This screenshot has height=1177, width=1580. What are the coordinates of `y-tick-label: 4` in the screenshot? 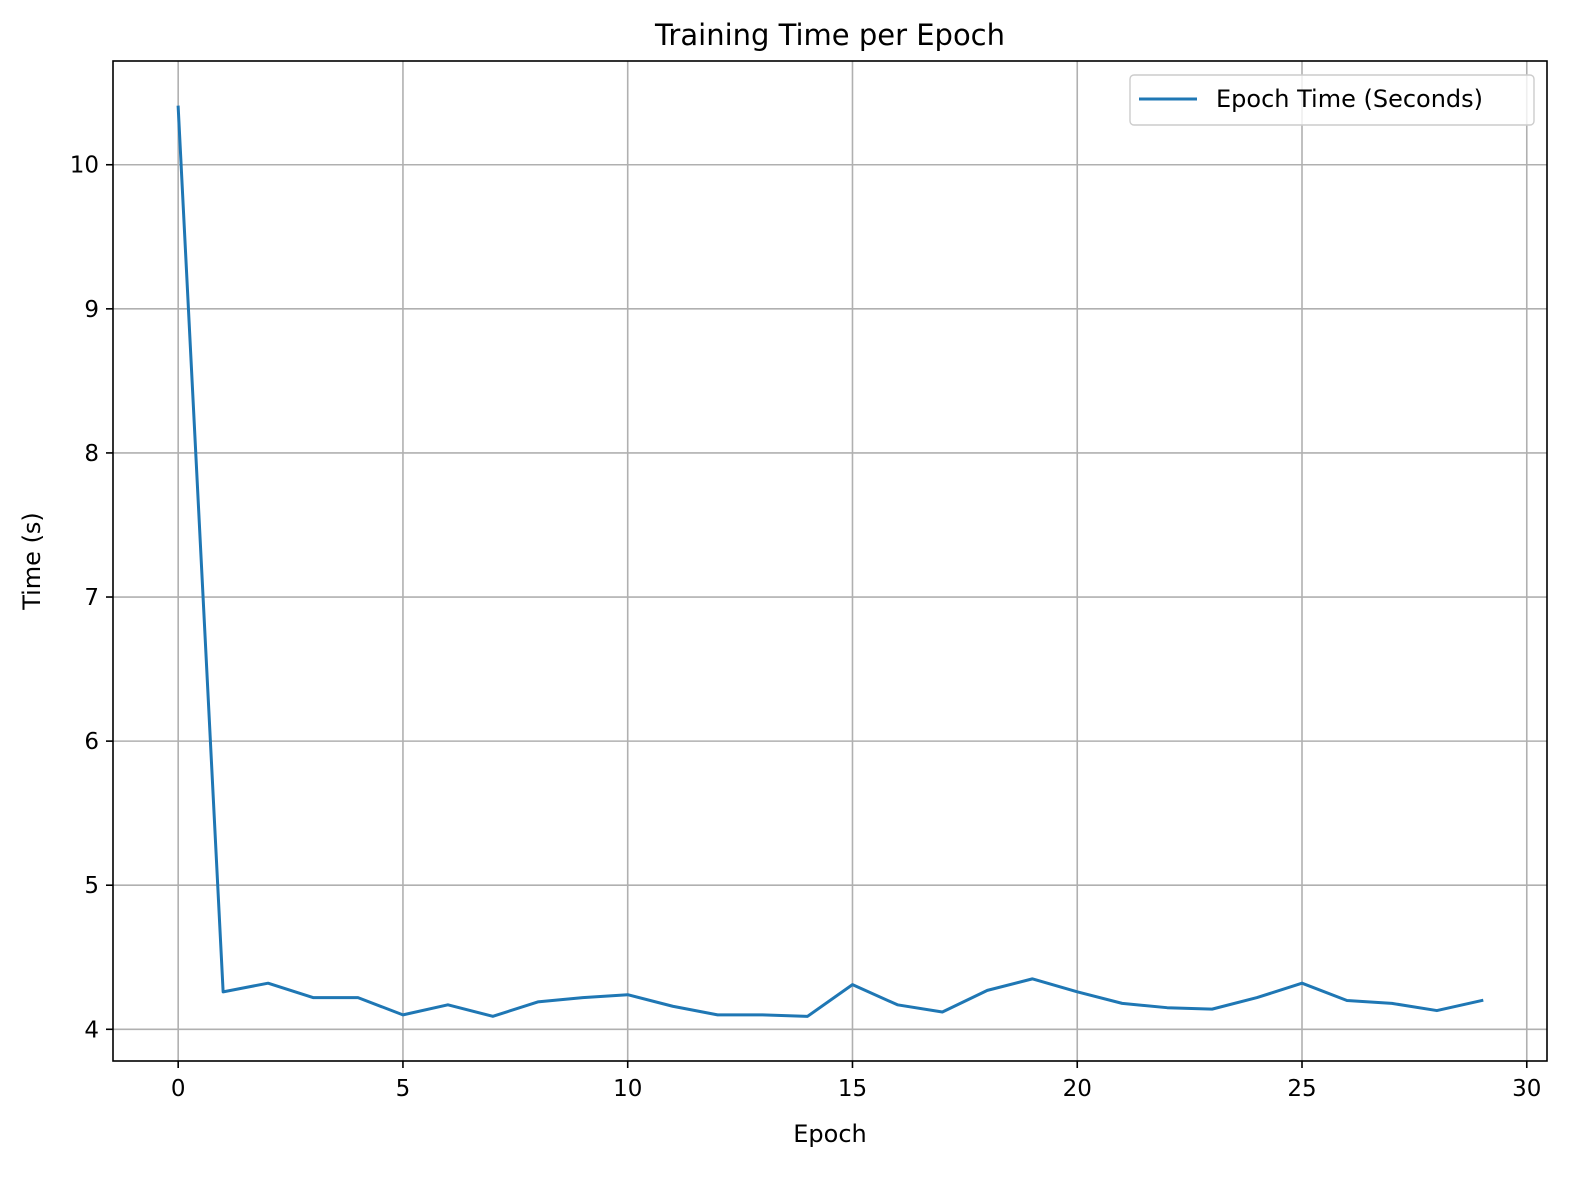 It's located at (91, 1030).